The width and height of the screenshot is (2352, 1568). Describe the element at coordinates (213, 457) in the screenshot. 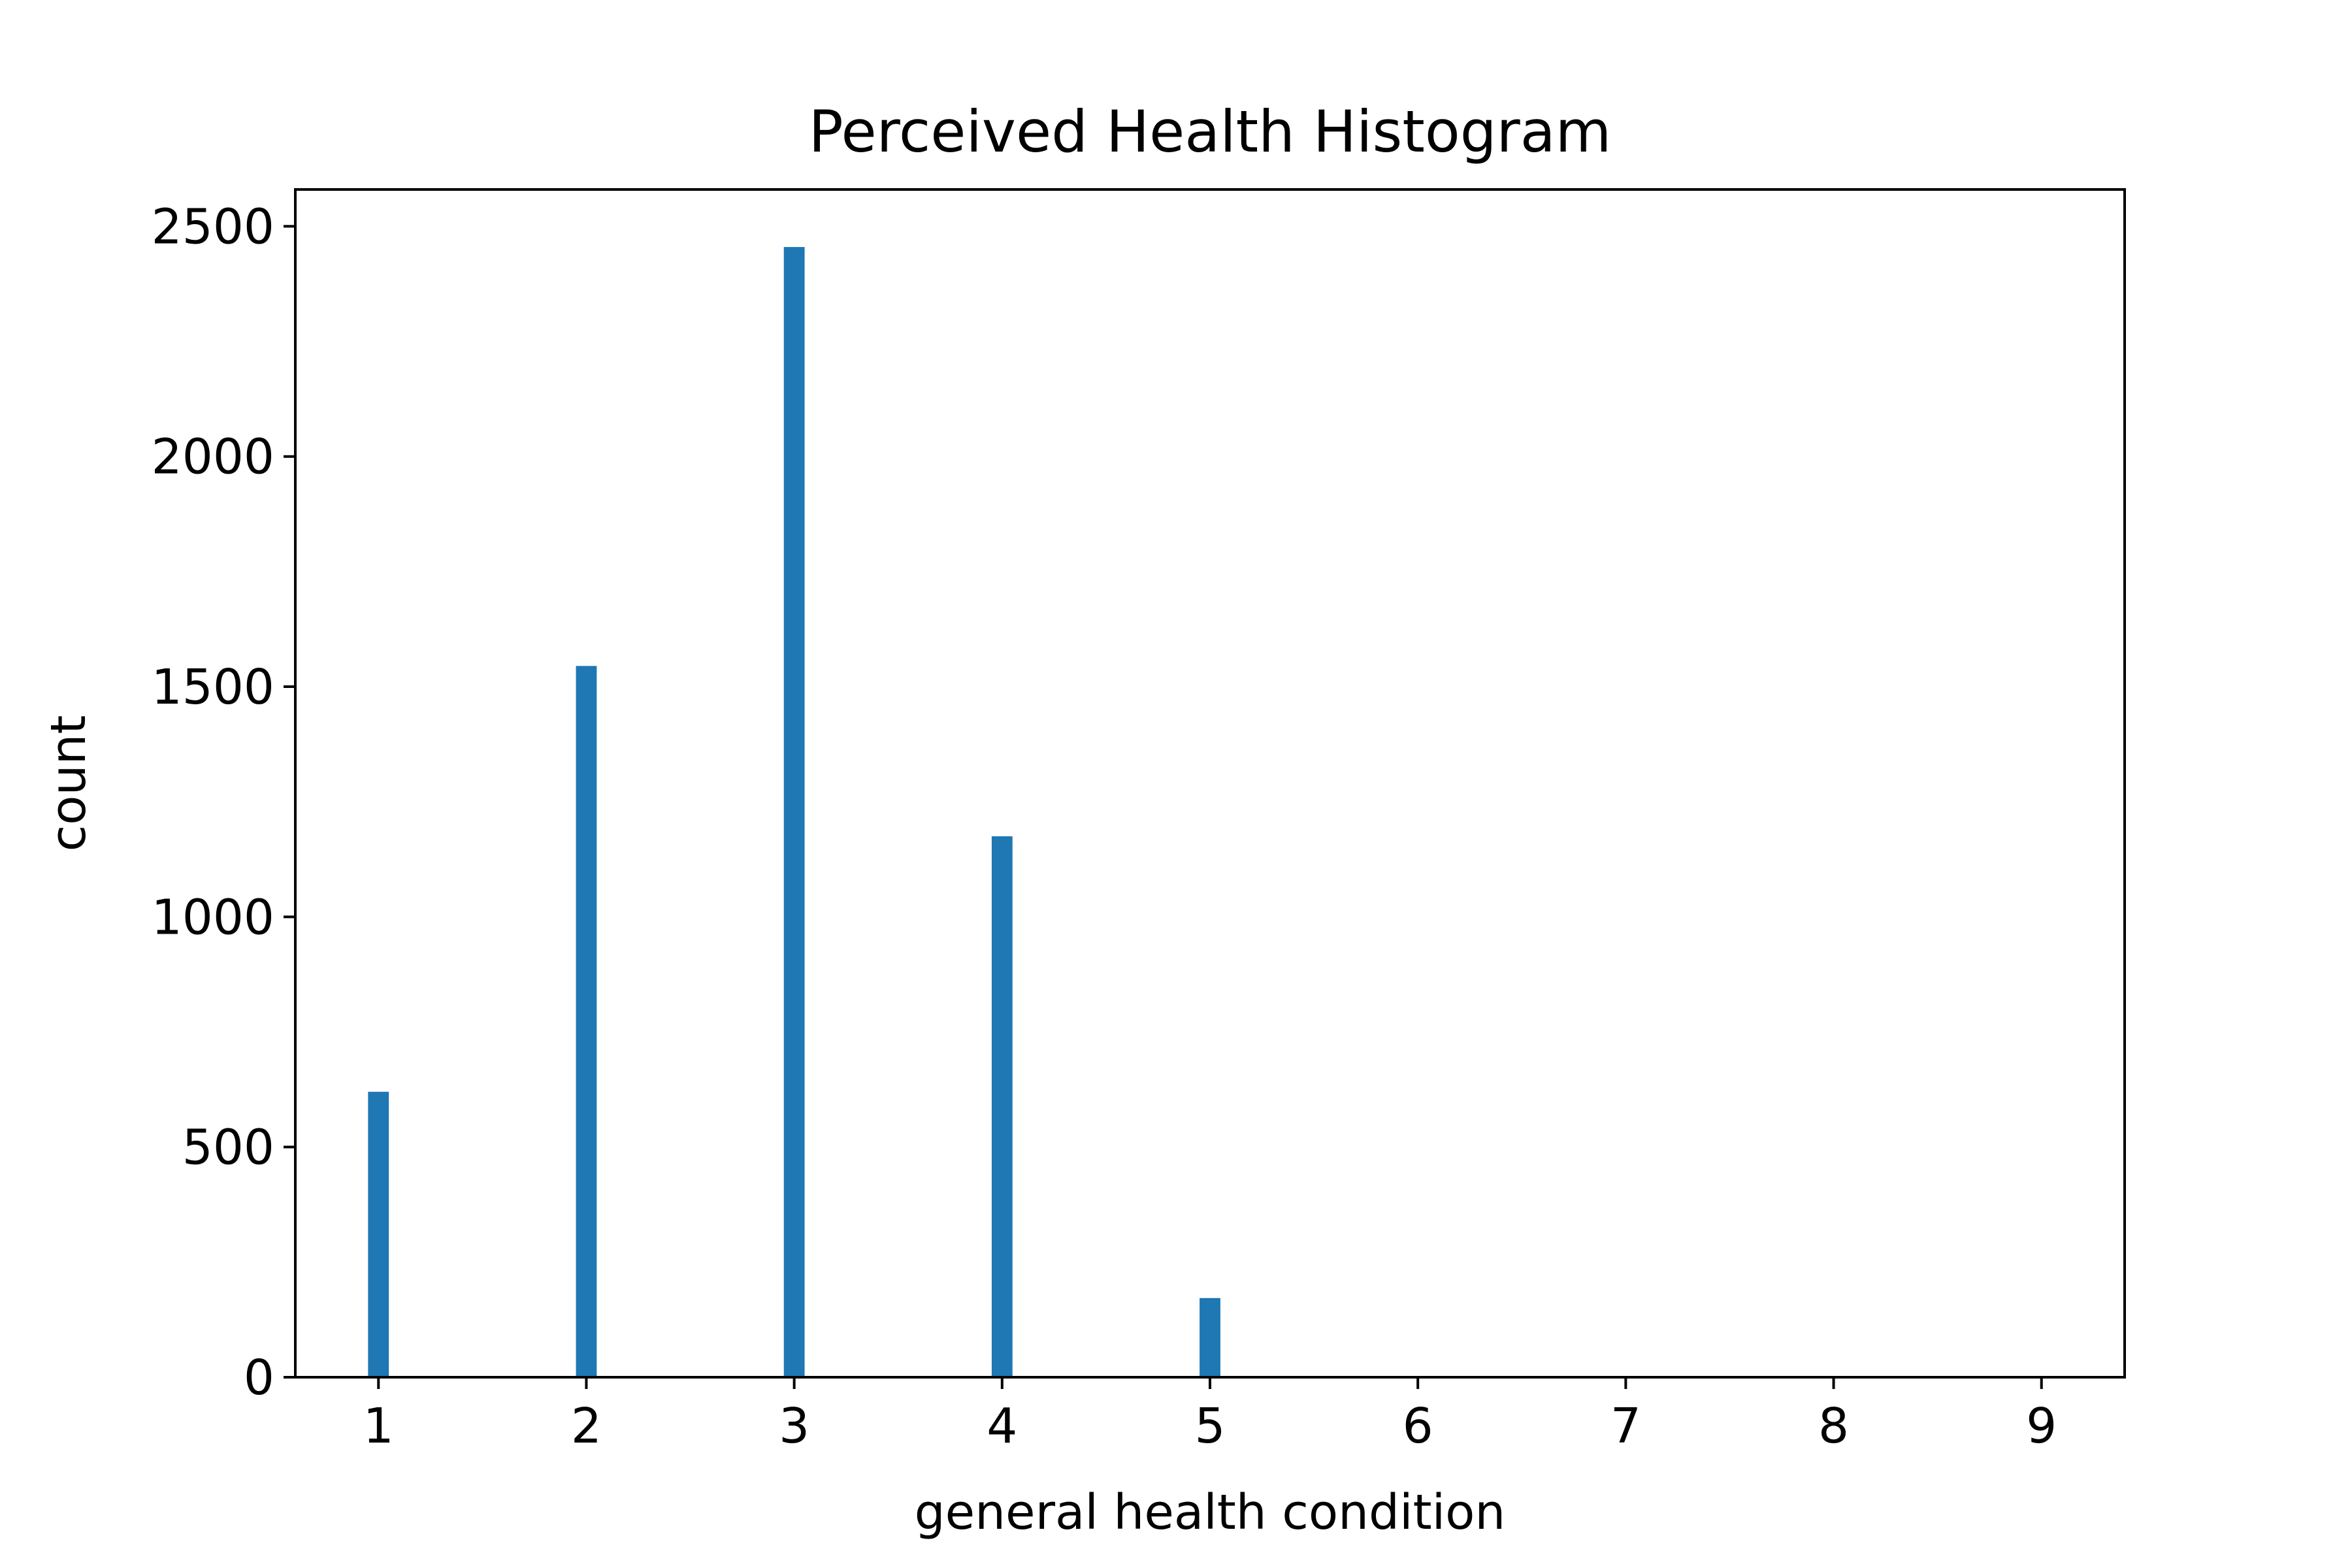

I see `y-tick-label: 2000` at that location.